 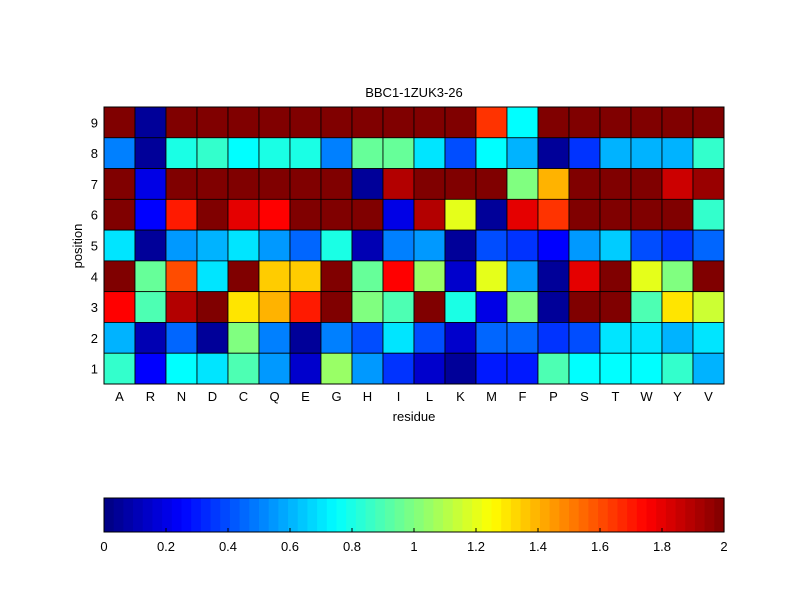 What do you see at coordinates (491, 153) in the screenshot?
I see `heatmap-cell-8-M` at bounding box center [491, 153].